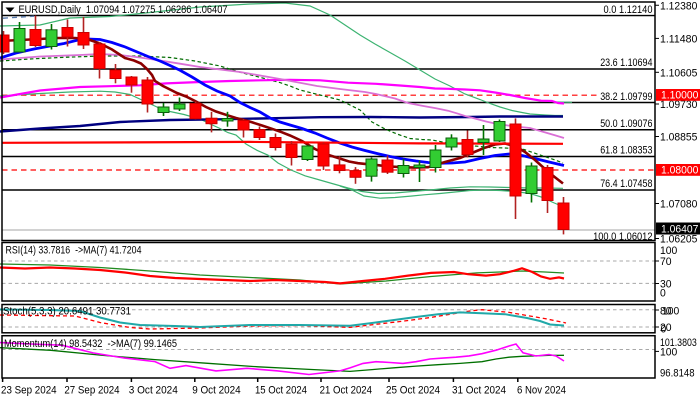  I want to click on svg-text: 76.4 1.07458, so click(626, 184).